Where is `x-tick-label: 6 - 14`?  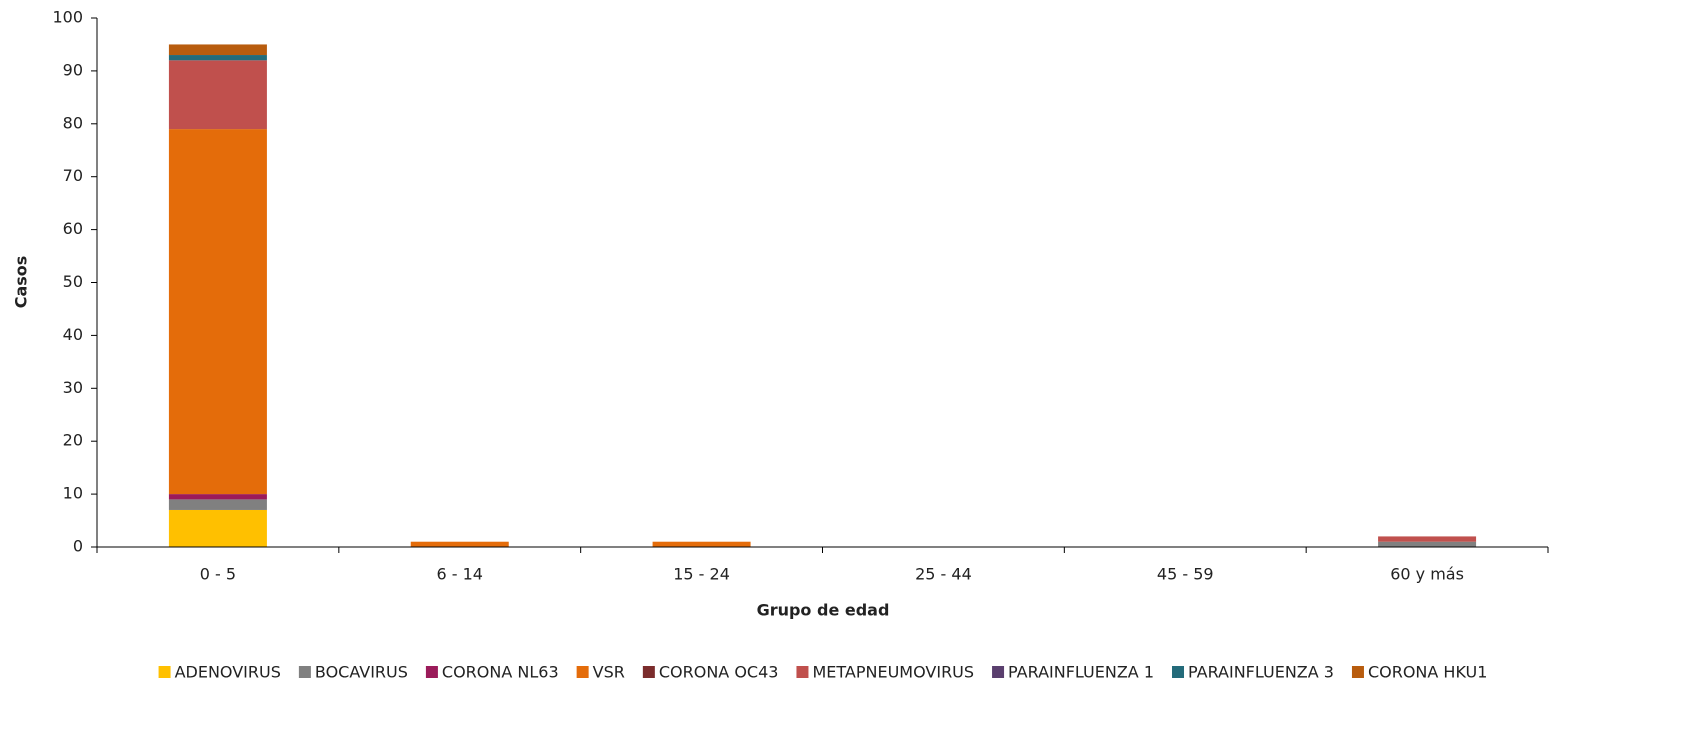
x-tick-label: 6 - 14 is located at coordinates (460, 574).